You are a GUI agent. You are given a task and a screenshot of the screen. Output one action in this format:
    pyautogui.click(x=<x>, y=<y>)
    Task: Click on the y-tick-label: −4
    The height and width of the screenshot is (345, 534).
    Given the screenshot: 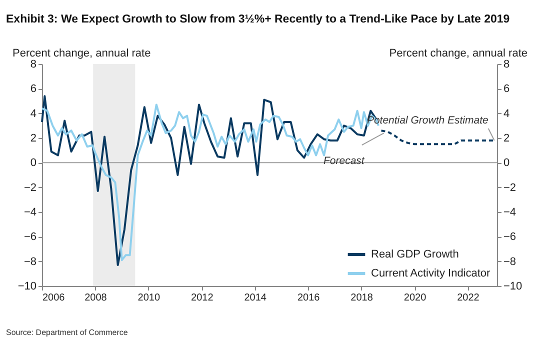 What is the action you would take?
    pyautogui.click(x=30, y=212)
    